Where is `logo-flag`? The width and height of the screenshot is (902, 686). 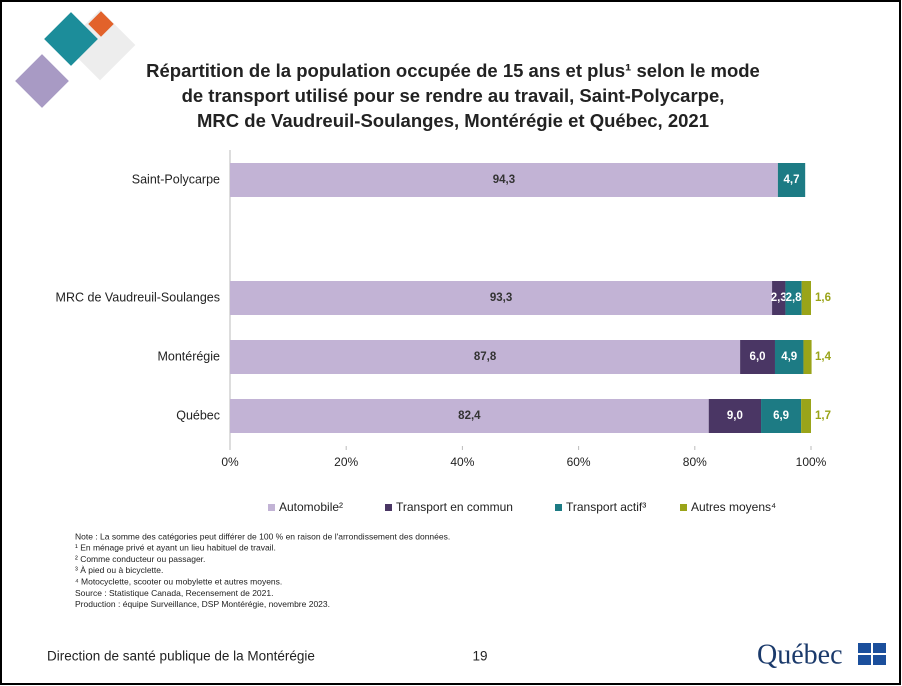 logo-flag is located at coordinates (872, 654).